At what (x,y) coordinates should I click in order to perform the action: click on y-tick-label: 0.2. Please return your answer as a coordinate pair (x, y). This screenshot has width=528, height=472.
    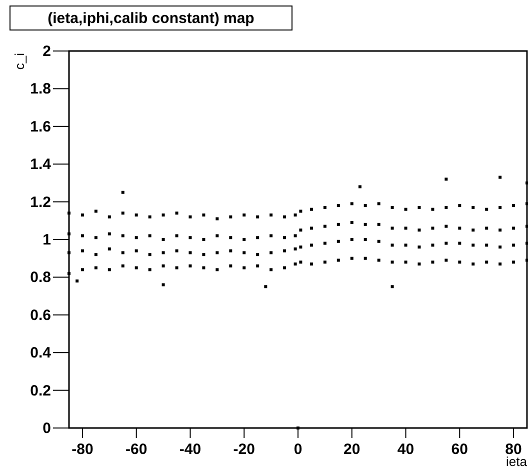
    Looking at the image, I should click on (40, 391).